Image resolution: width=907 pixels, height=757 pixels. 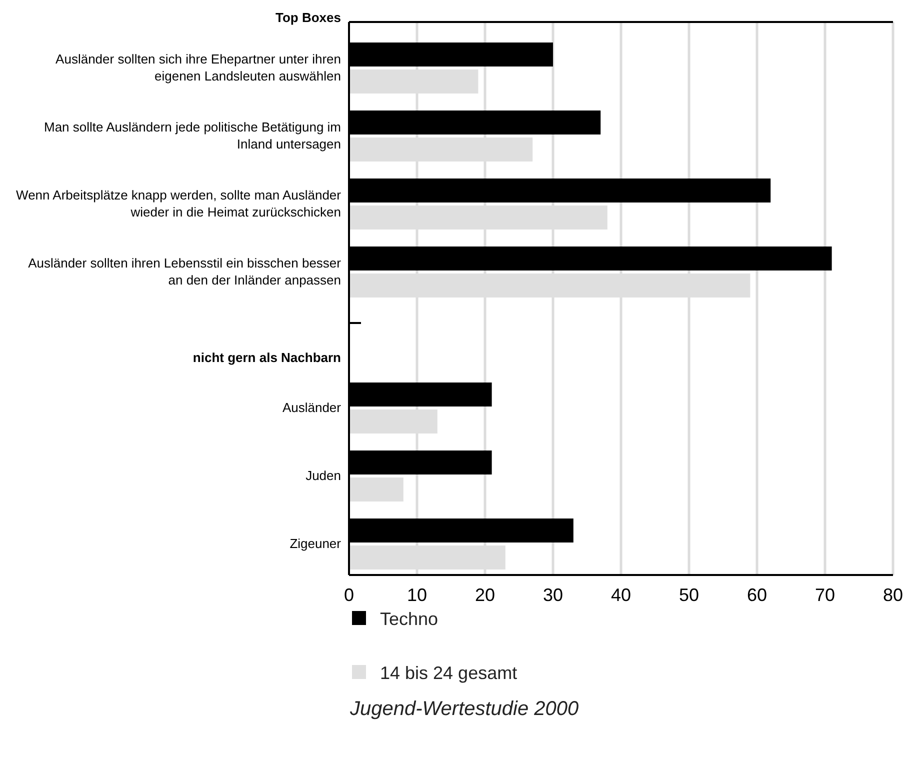 What do you see at coordinates (198, 68) in the screenshot?
I see `y-tick-label: Ausländer sollten sich ihre Ehepartner unter ihren eigenen Landsleuten auswählen` at bounding box center [198, 68].